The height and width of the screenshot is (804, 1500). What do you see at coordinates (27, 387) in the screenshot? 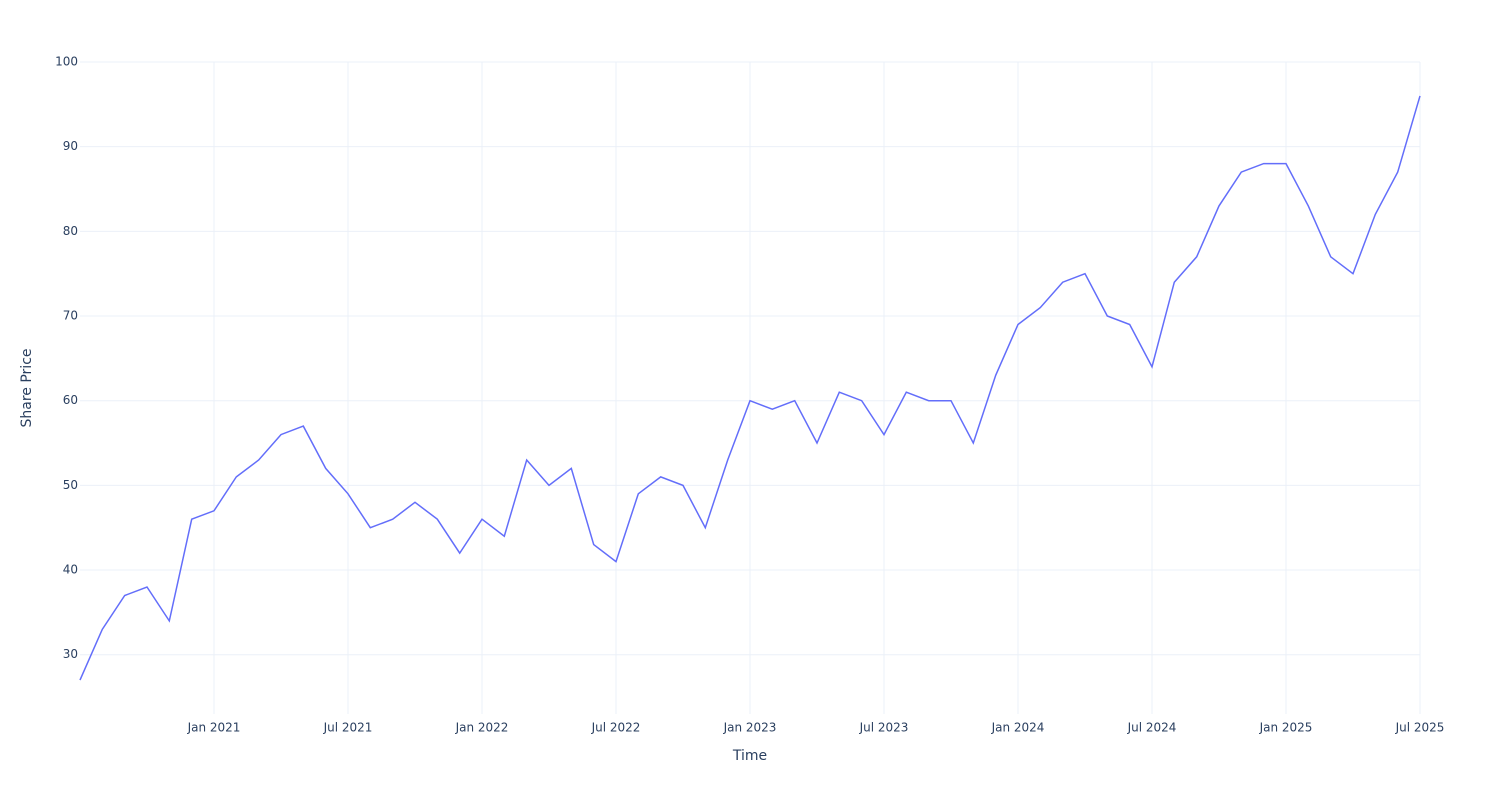
I see `y-axis-title: Share Price` at bounding box center [27, 387].